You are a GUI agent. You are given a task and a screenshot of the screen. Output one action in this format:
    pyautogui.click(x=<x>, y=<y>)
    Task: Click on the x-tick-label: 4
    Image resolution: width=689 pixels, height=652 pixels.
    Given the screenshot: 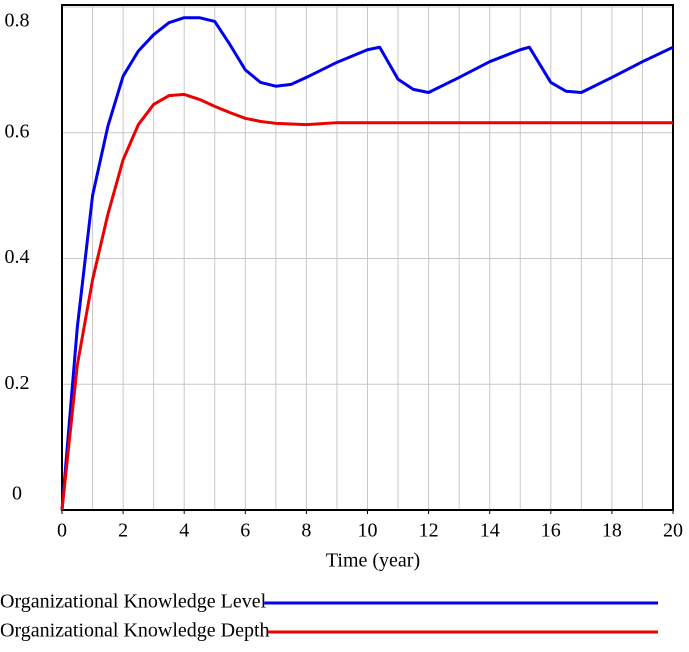 What is the action you would take?
    pyautogui.click(x=184, y=531)
    